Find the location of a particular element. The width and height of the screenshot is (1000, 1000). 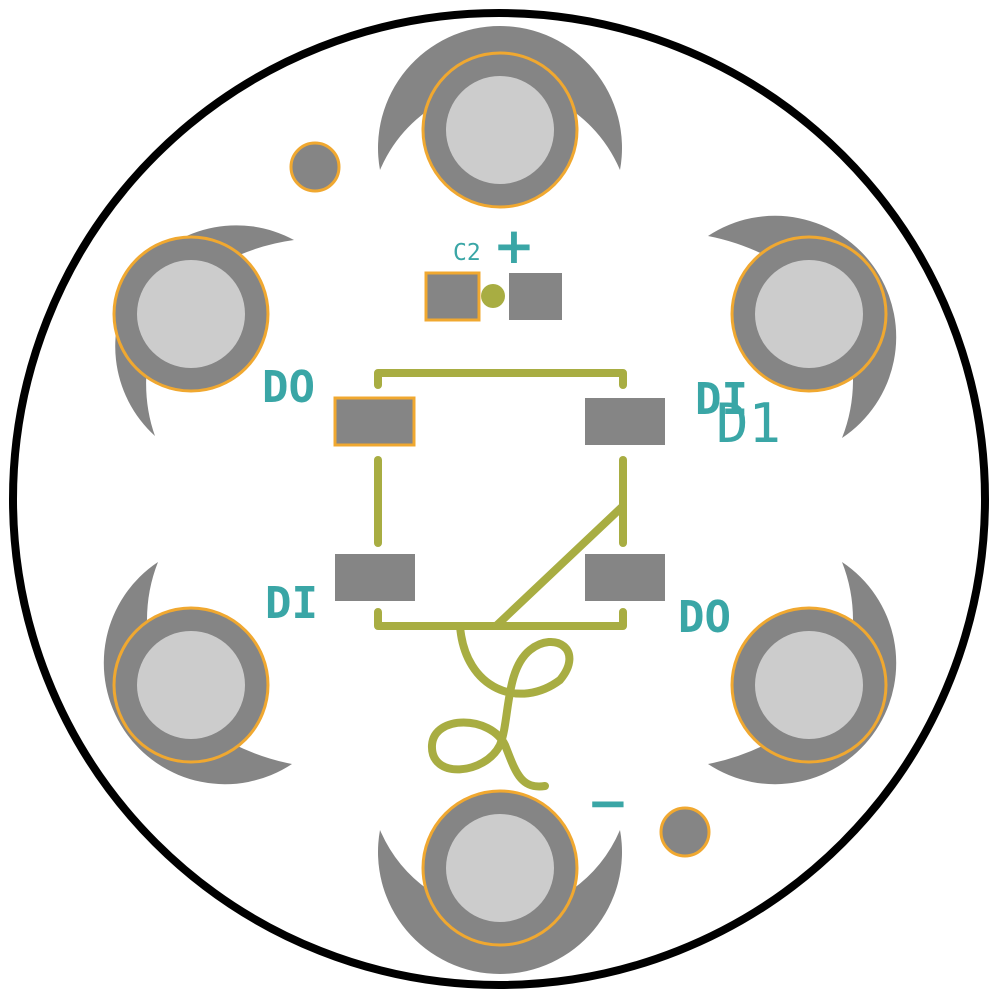

connector-upper-right is located at coordinates (802, 326).